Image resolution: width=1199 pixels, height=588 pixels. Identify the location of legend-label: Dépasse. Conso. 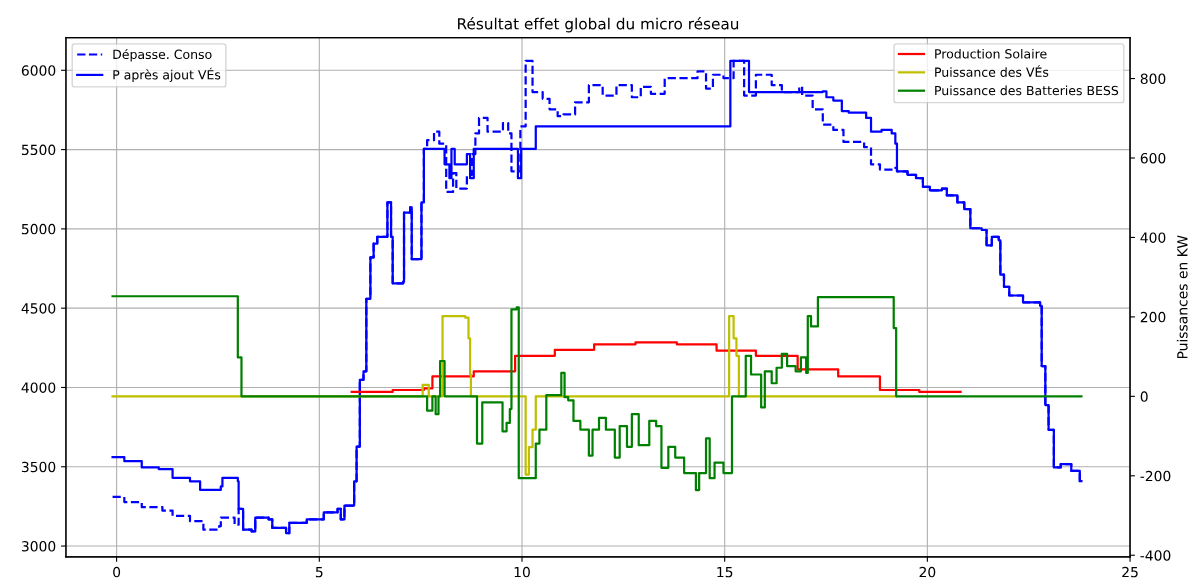
(162, 55).